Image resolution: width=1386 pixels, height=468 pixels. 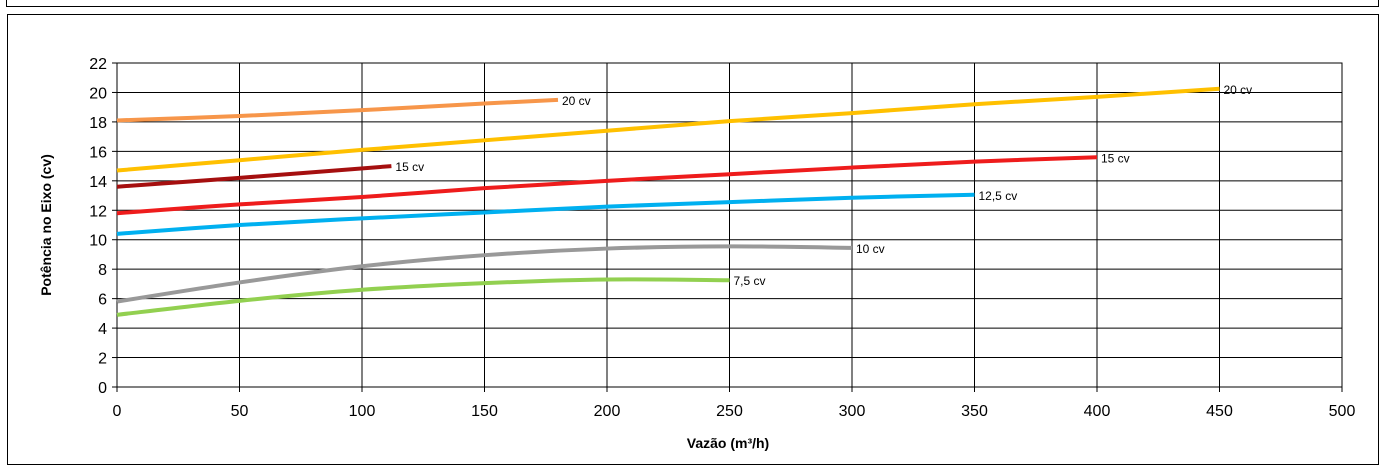 What do you see at coordinates (98, 123) in the screenshot?
I see `y-tick-label: 18` at bounding box center [98, 123].